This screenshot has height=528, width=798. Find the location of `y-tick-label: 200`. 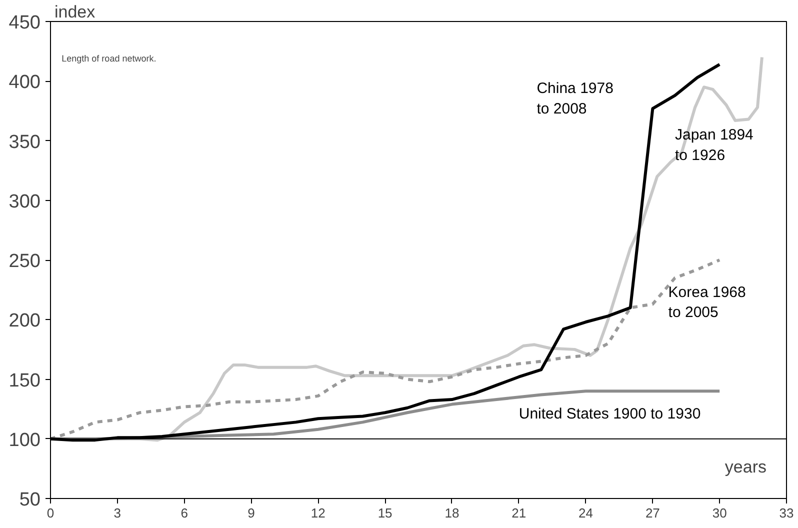

y-tick-label: 200 is located at coordinates (24, 321).